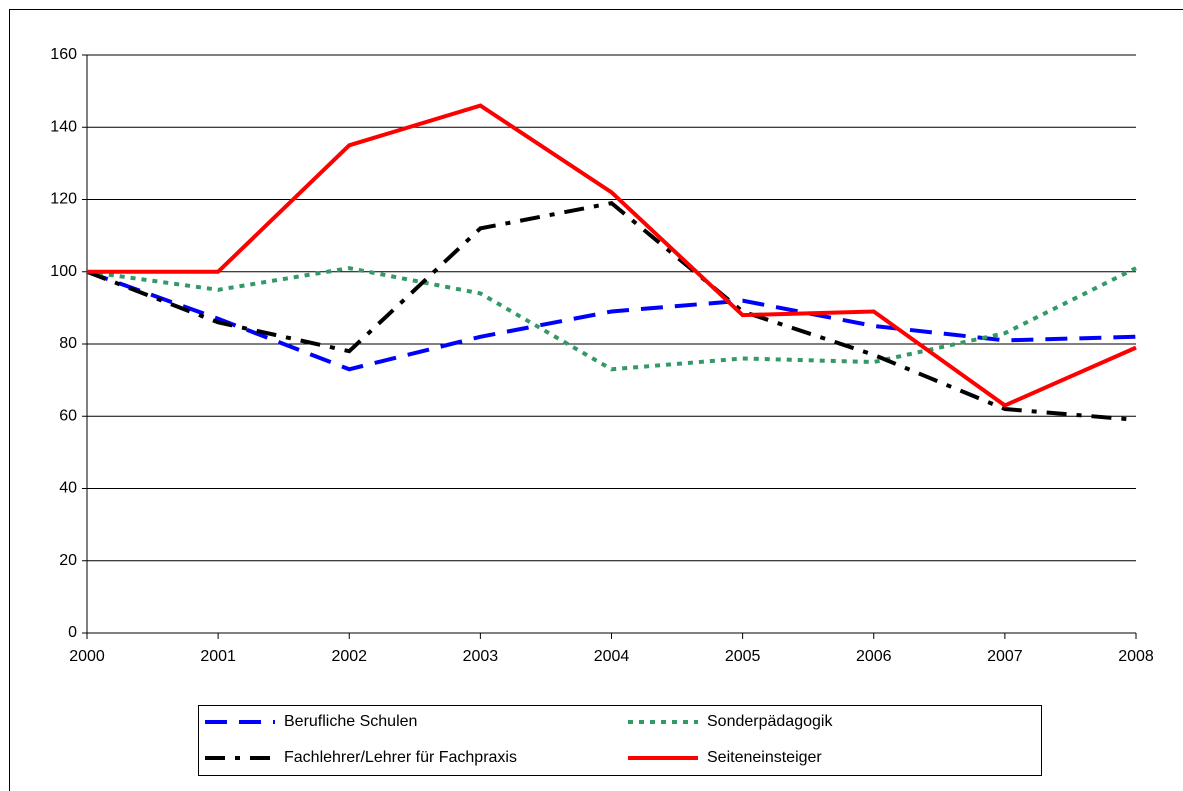 The height and width of the screenshot is (791, 1183). What do you see at coordinates (349, 656) in the screenshot?
I see `x-tick-label: 2002` at bounding box center [349, 656].